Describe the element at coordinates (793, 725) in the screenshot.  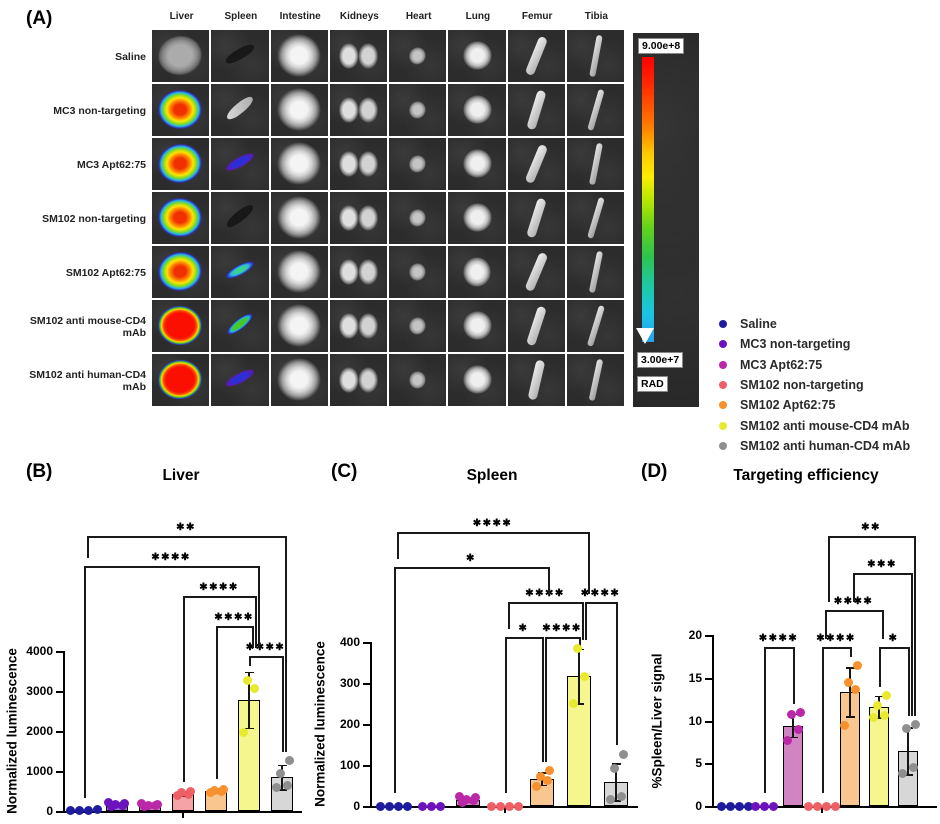
I see `error-bar` at that location.